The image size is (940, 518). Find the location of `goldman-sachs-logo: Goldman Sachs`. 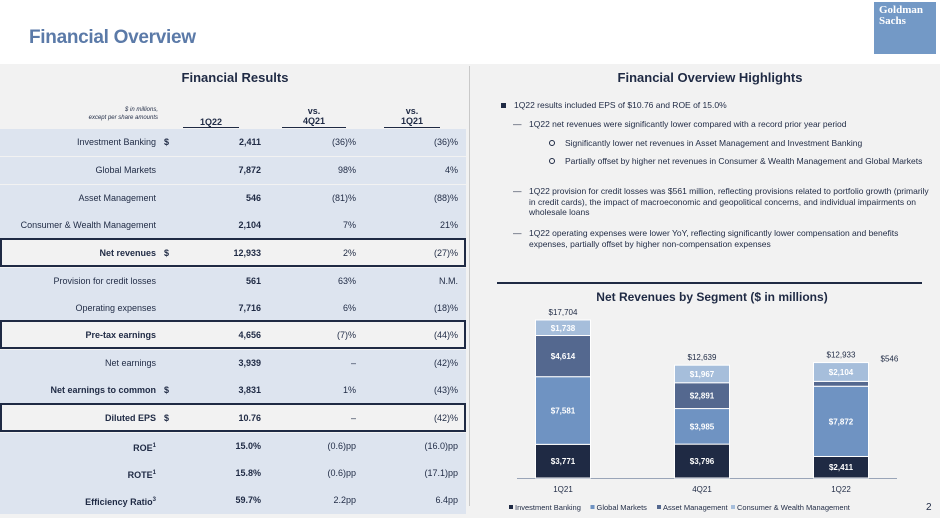

goldman-sachs-logo: Goldman Sachs is located at coordinates (905, 28).